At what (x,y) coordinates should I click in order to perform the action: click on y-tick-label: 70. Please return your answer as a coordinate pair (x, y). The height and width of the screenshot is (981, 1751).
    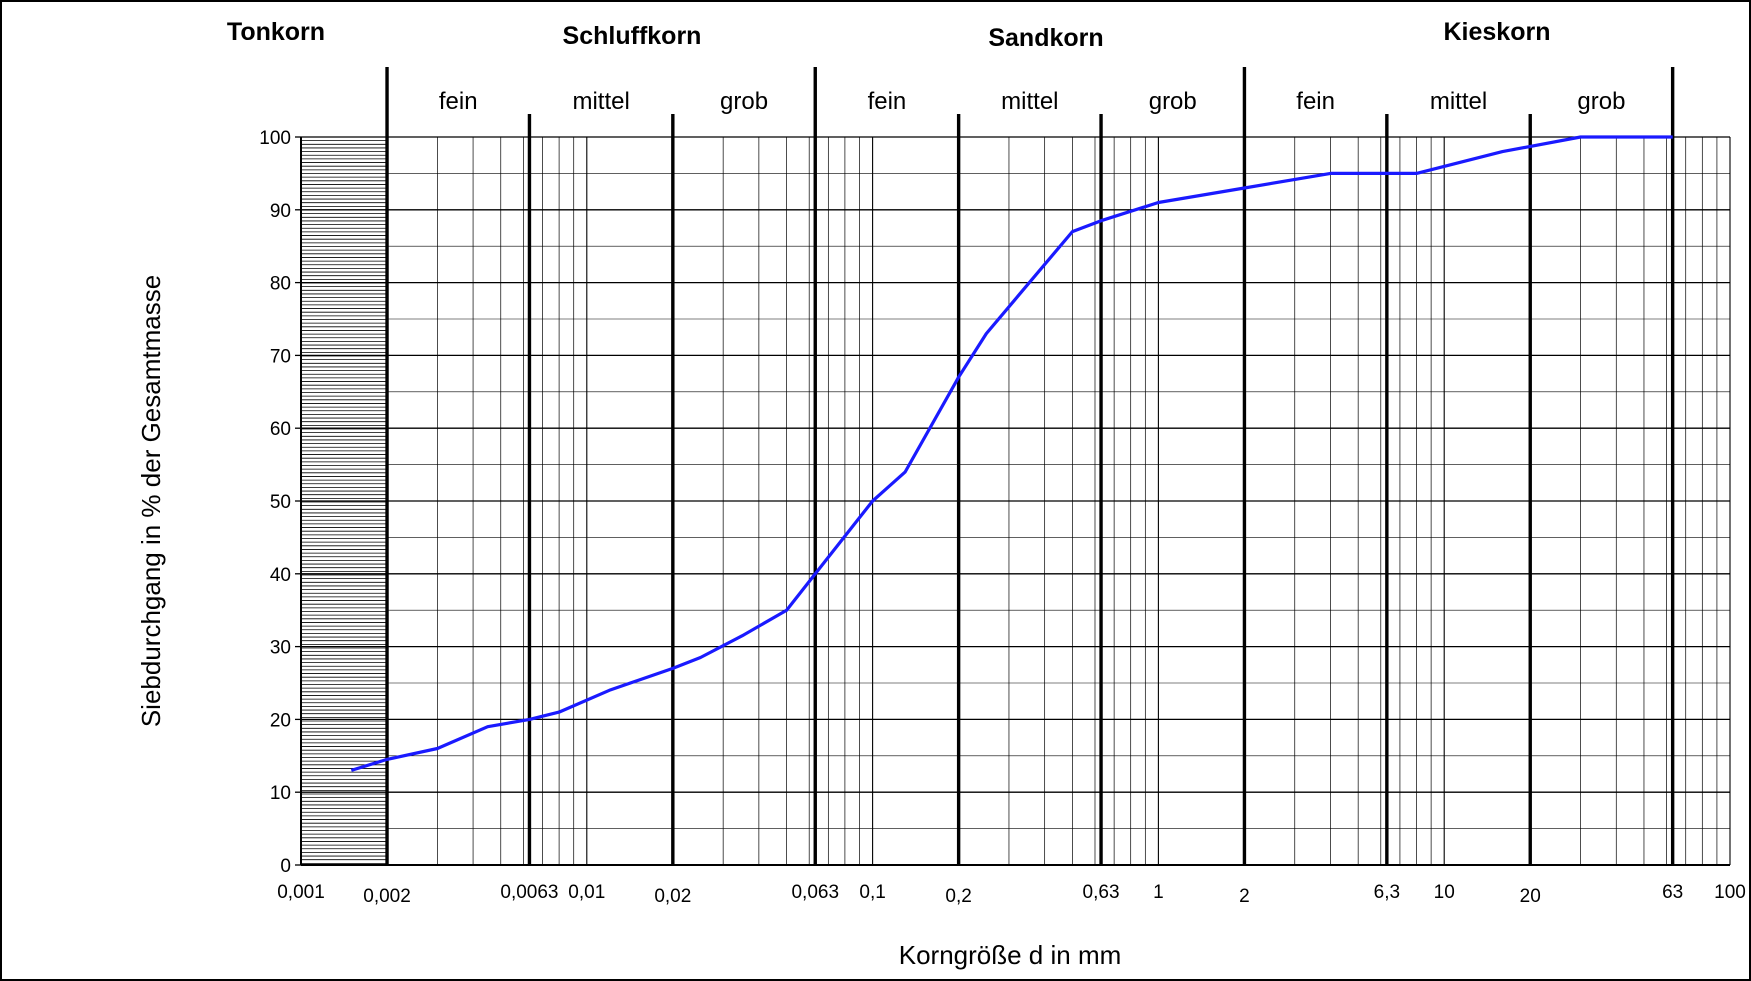
    Looking at the image, I should click on (280, 356).